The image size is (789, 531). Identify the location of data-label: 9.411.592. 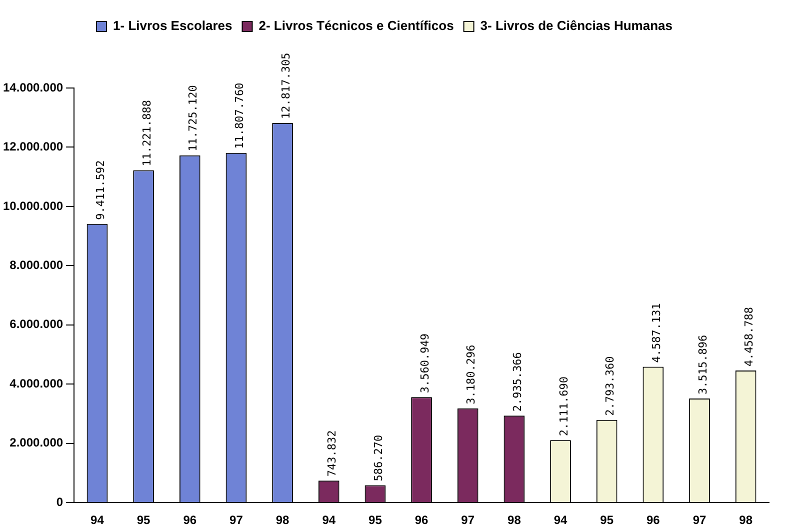
(101, 190).